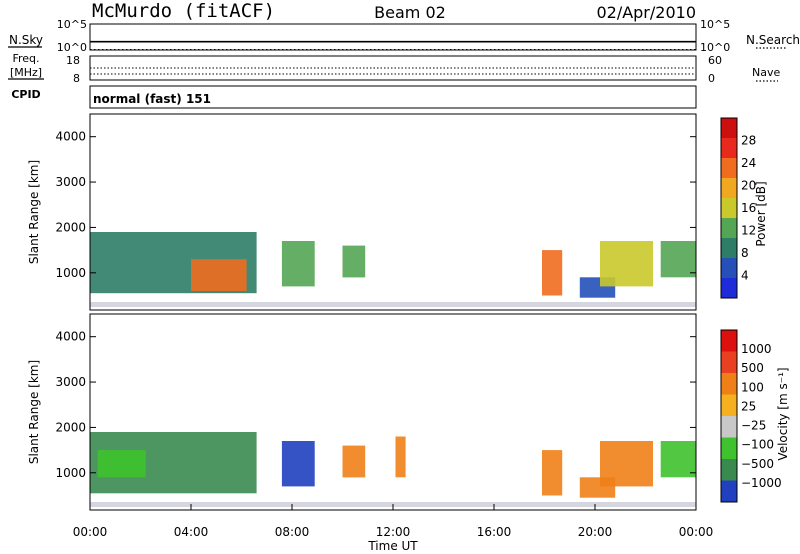 This screenshot has height=554, width=800. What do you see at coordinates (715, 47) in the screenshot?
I see `noise-right-tick-bottom: 10^0` at bounding box center [715, 47].